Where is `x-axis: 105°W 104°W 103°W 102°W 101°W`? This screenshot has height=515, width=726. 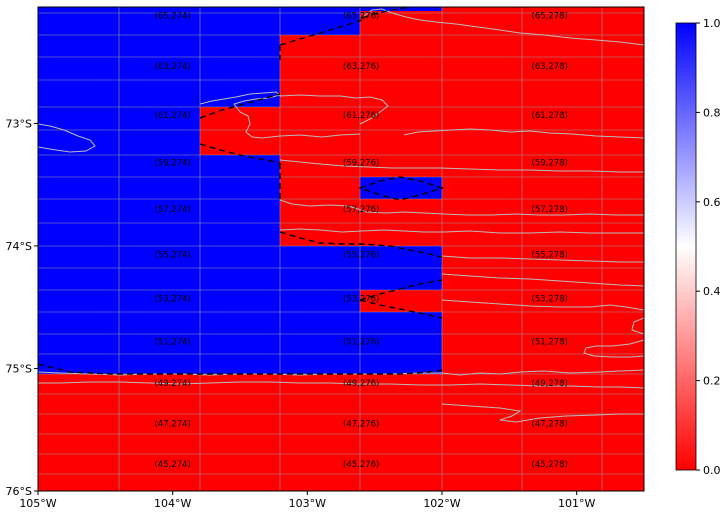
x-axis: 105°W 104°W 103°W 102°W 101°W is located at coordinates (307, 500).